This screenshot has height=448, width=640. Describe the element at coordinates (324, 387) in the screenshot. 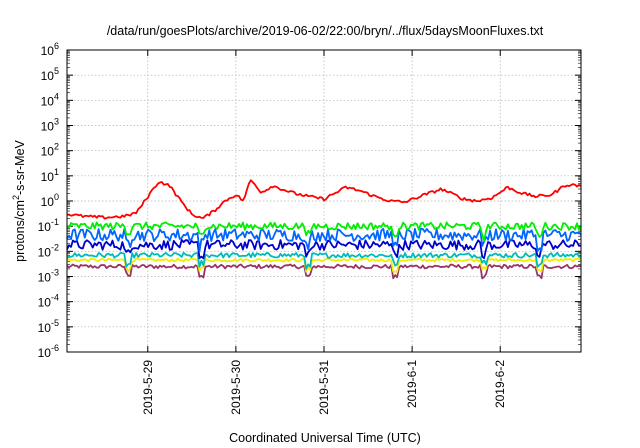

I see `x-tick-label: 2019-5-31` at that location.